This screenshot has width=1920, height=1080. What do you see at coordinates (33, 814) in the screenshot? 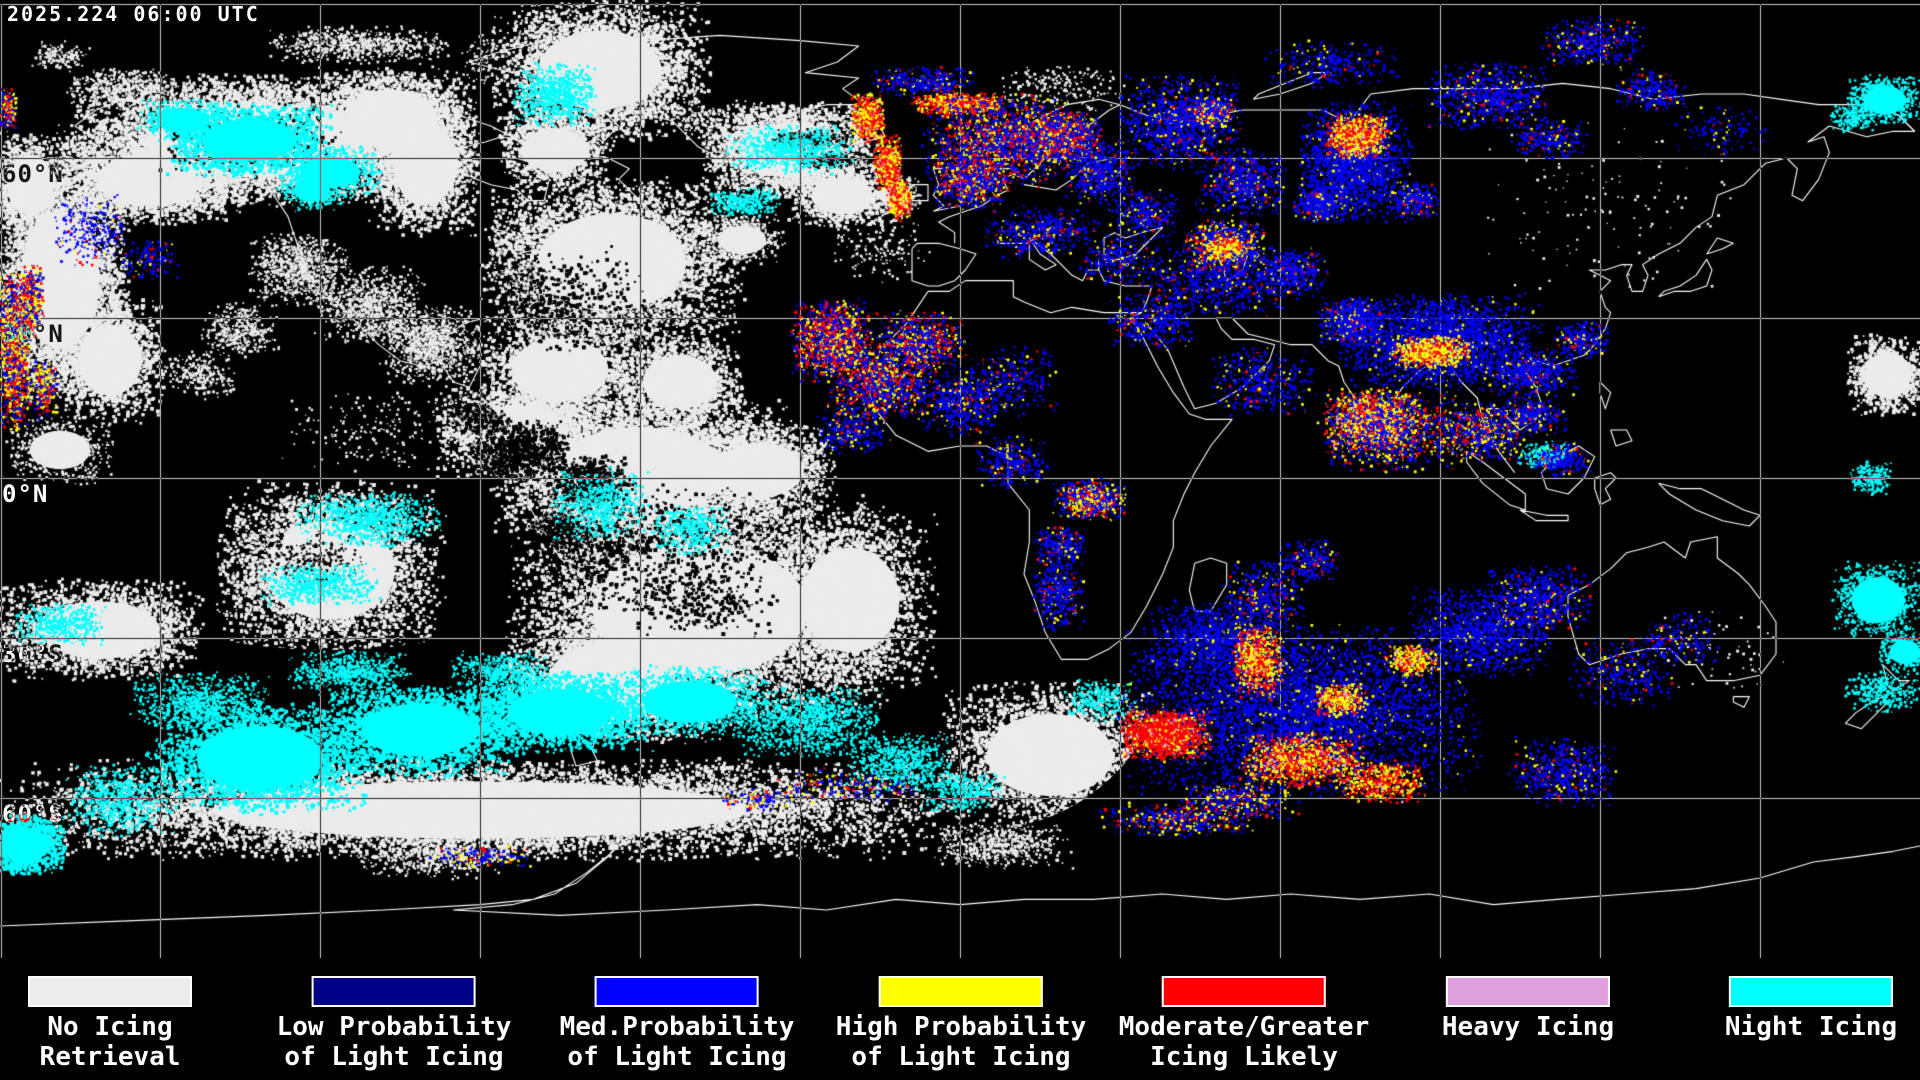
I see `lat-label: 60°S` at bounding box center [33, 814].